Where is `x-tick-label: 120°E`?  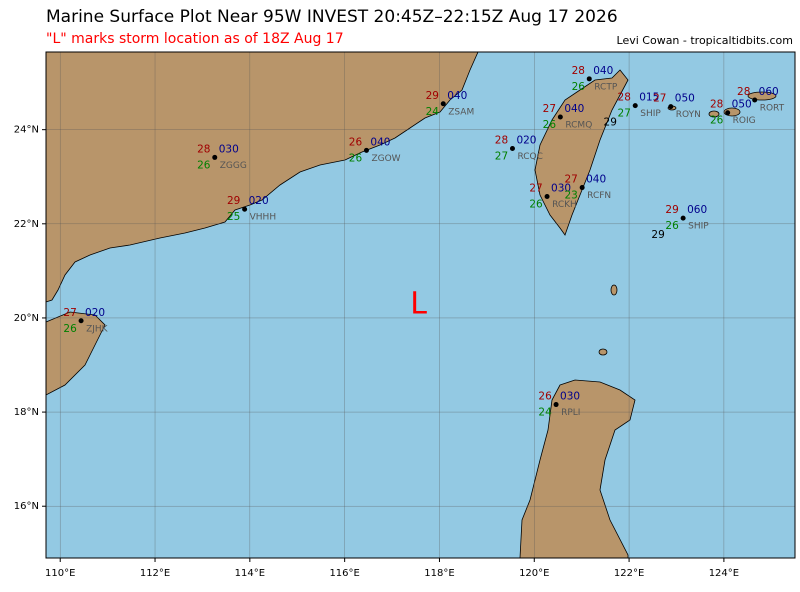 x-tick-label: 120°E is located at coordinates (534, 573).